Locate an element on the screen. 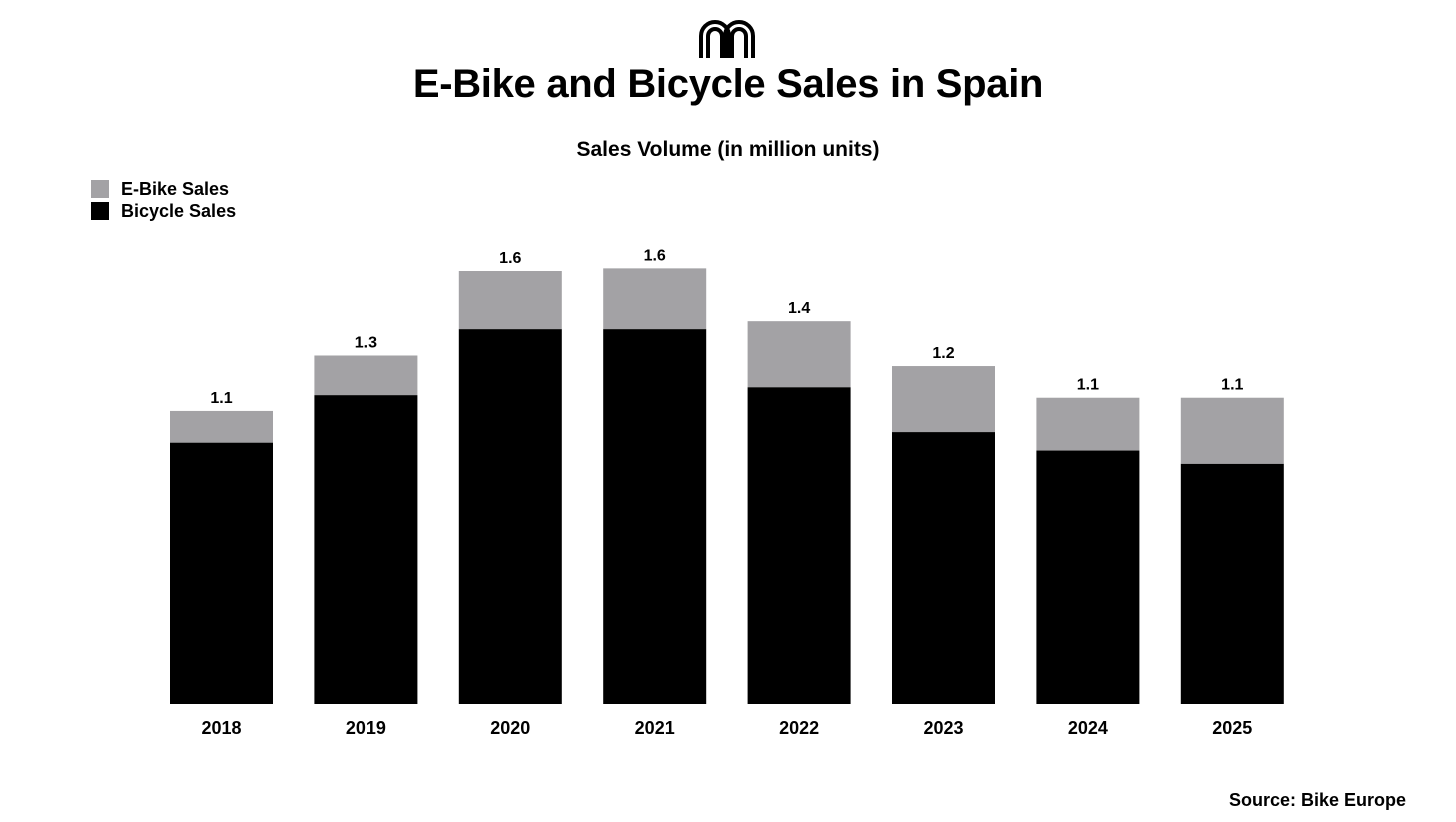 This screenshot has width=1456, height=822. total-label-2023: 1.2 is located at coordinates (943, 353).